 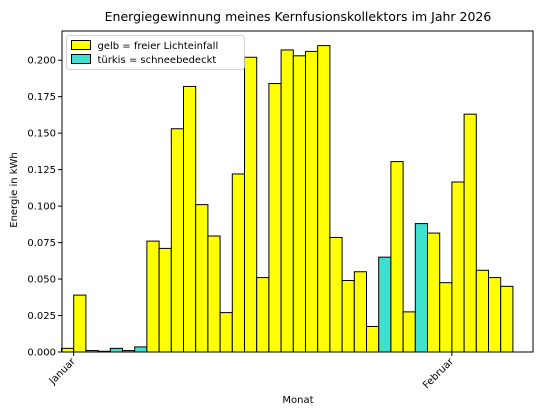 I want to click on y-tick-label: 0.200, so click(x=41, y=61).